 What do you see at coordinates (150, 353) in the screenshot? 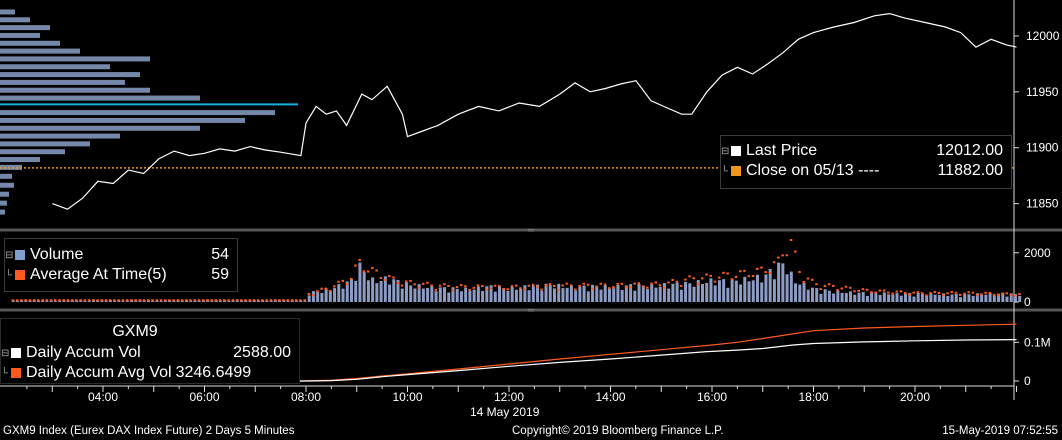
I see `legend-row-accum: ⊟ Daily Accum Vol 2588.00` at bounding box center [150, 353].